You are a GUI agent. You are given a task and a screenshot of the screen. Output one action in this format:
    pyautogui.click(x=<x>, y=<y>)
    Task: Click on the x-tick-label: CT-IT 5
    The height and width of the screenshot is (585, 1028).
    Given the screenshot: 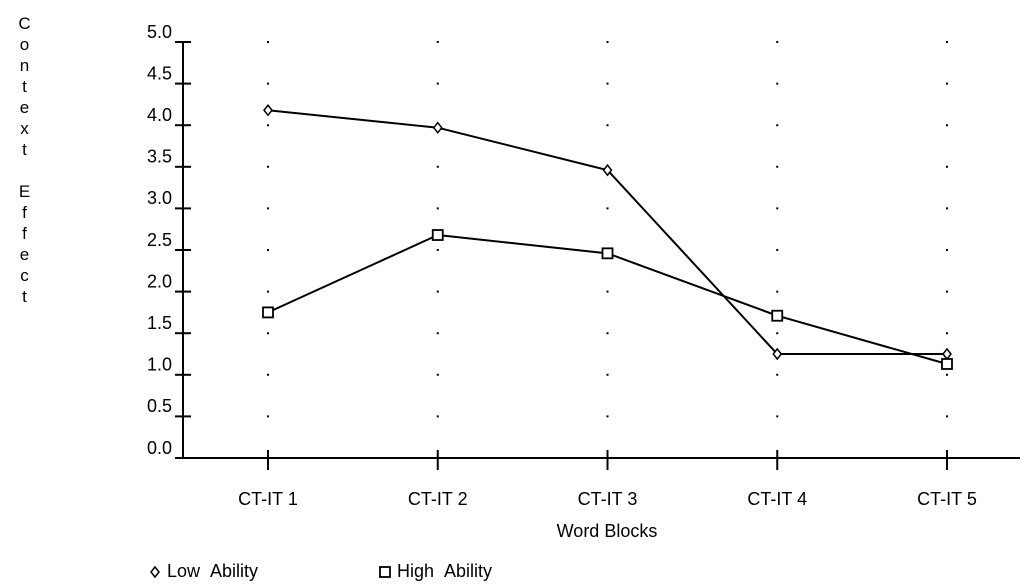 What is the action you would take?
    pyautogui.click(x=947, y=499)
    